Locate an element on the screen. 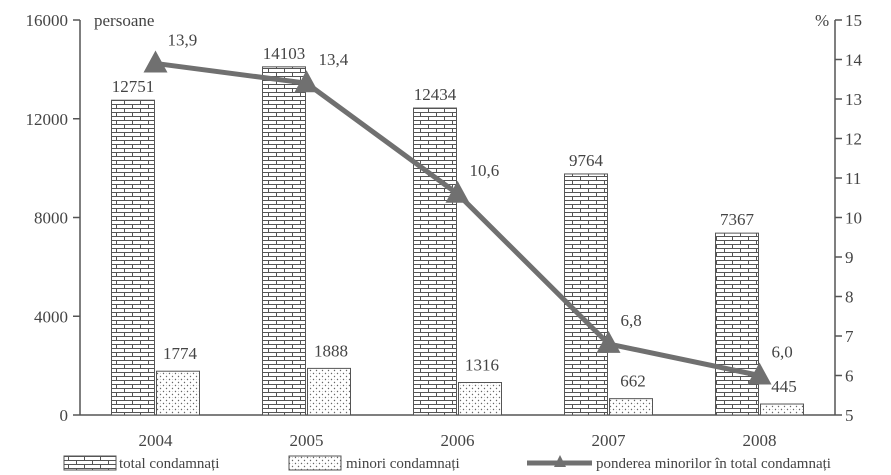 The width and height of the screenshot is (891, 475). ratio-value-label: 10,6 is located at coordinates (485, 170).